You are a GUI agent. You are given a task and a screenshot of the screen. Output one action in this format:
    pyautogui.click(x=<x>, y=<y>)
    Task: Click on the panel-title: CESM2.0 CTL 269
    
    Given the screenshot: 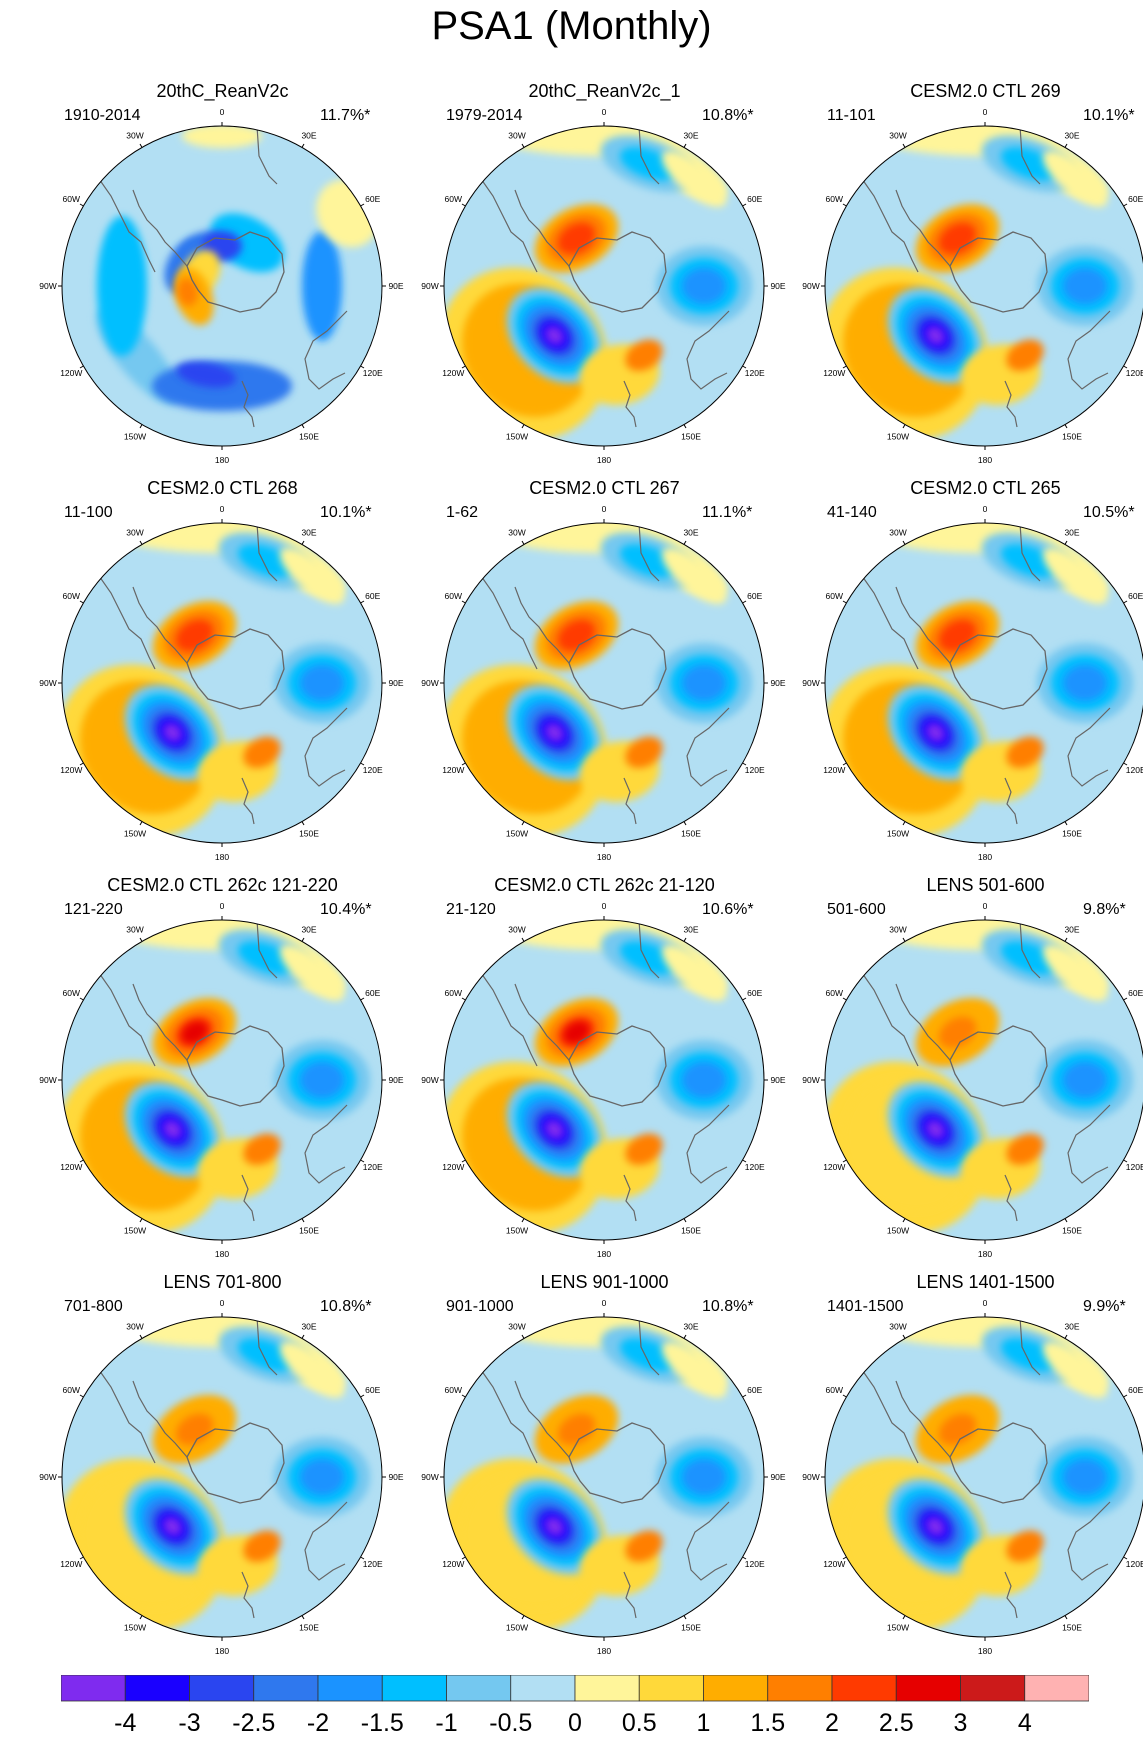 What is the action you would take?
    pyautogui.click(x=985, y=91)
    